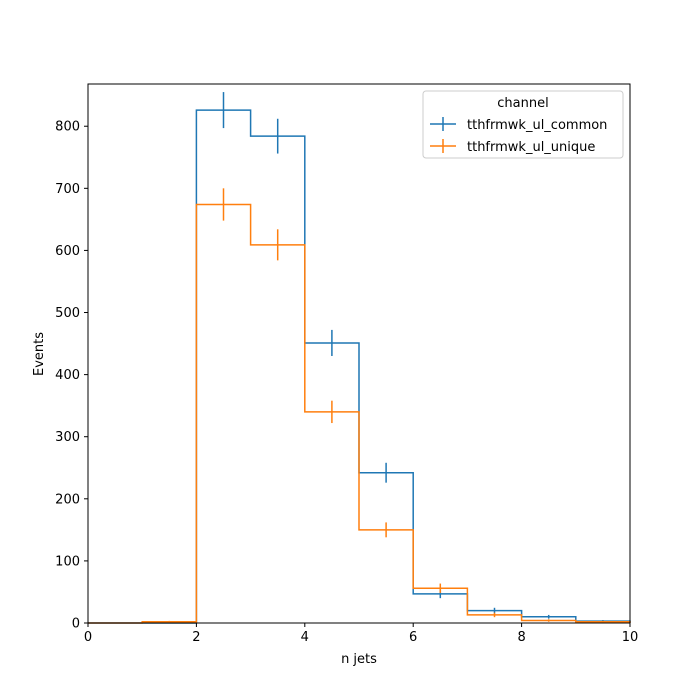 The height and width of the screenshot is (700, 700). I want to click on x-tick-label: 8, so click(521, 637).